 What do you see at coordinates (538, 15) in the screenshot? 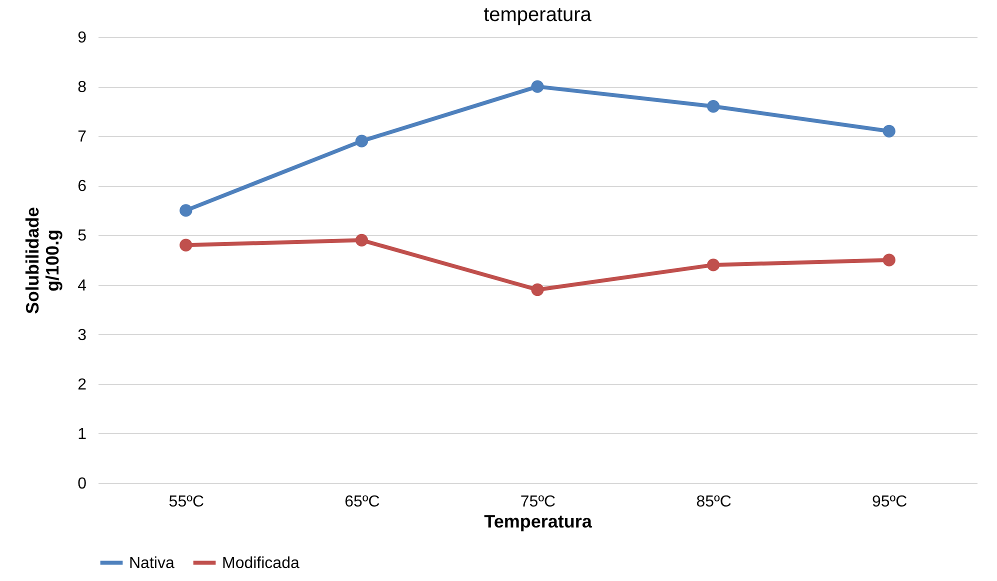
I see `chart-title: temperatura` at bounding box center [538, 15].